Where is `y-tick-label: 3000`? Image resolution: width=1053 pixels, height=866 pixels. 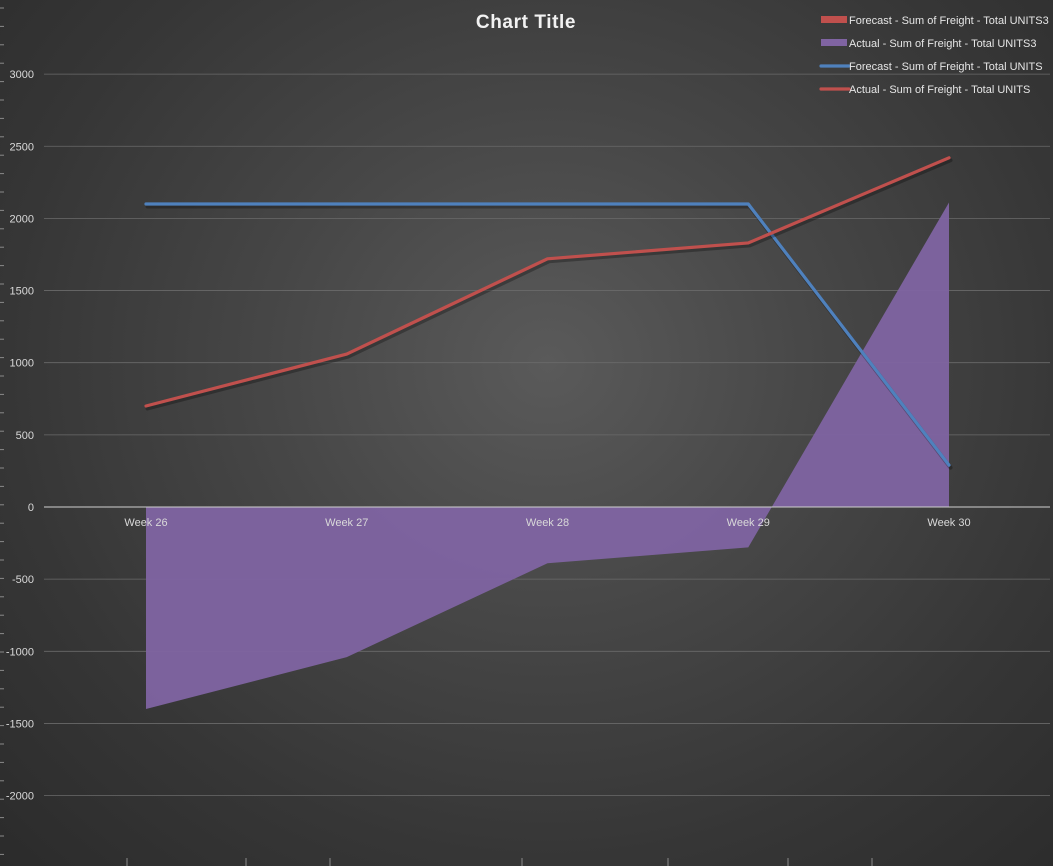 y-tick-label: 3000 is located at coordinates (22, 75).